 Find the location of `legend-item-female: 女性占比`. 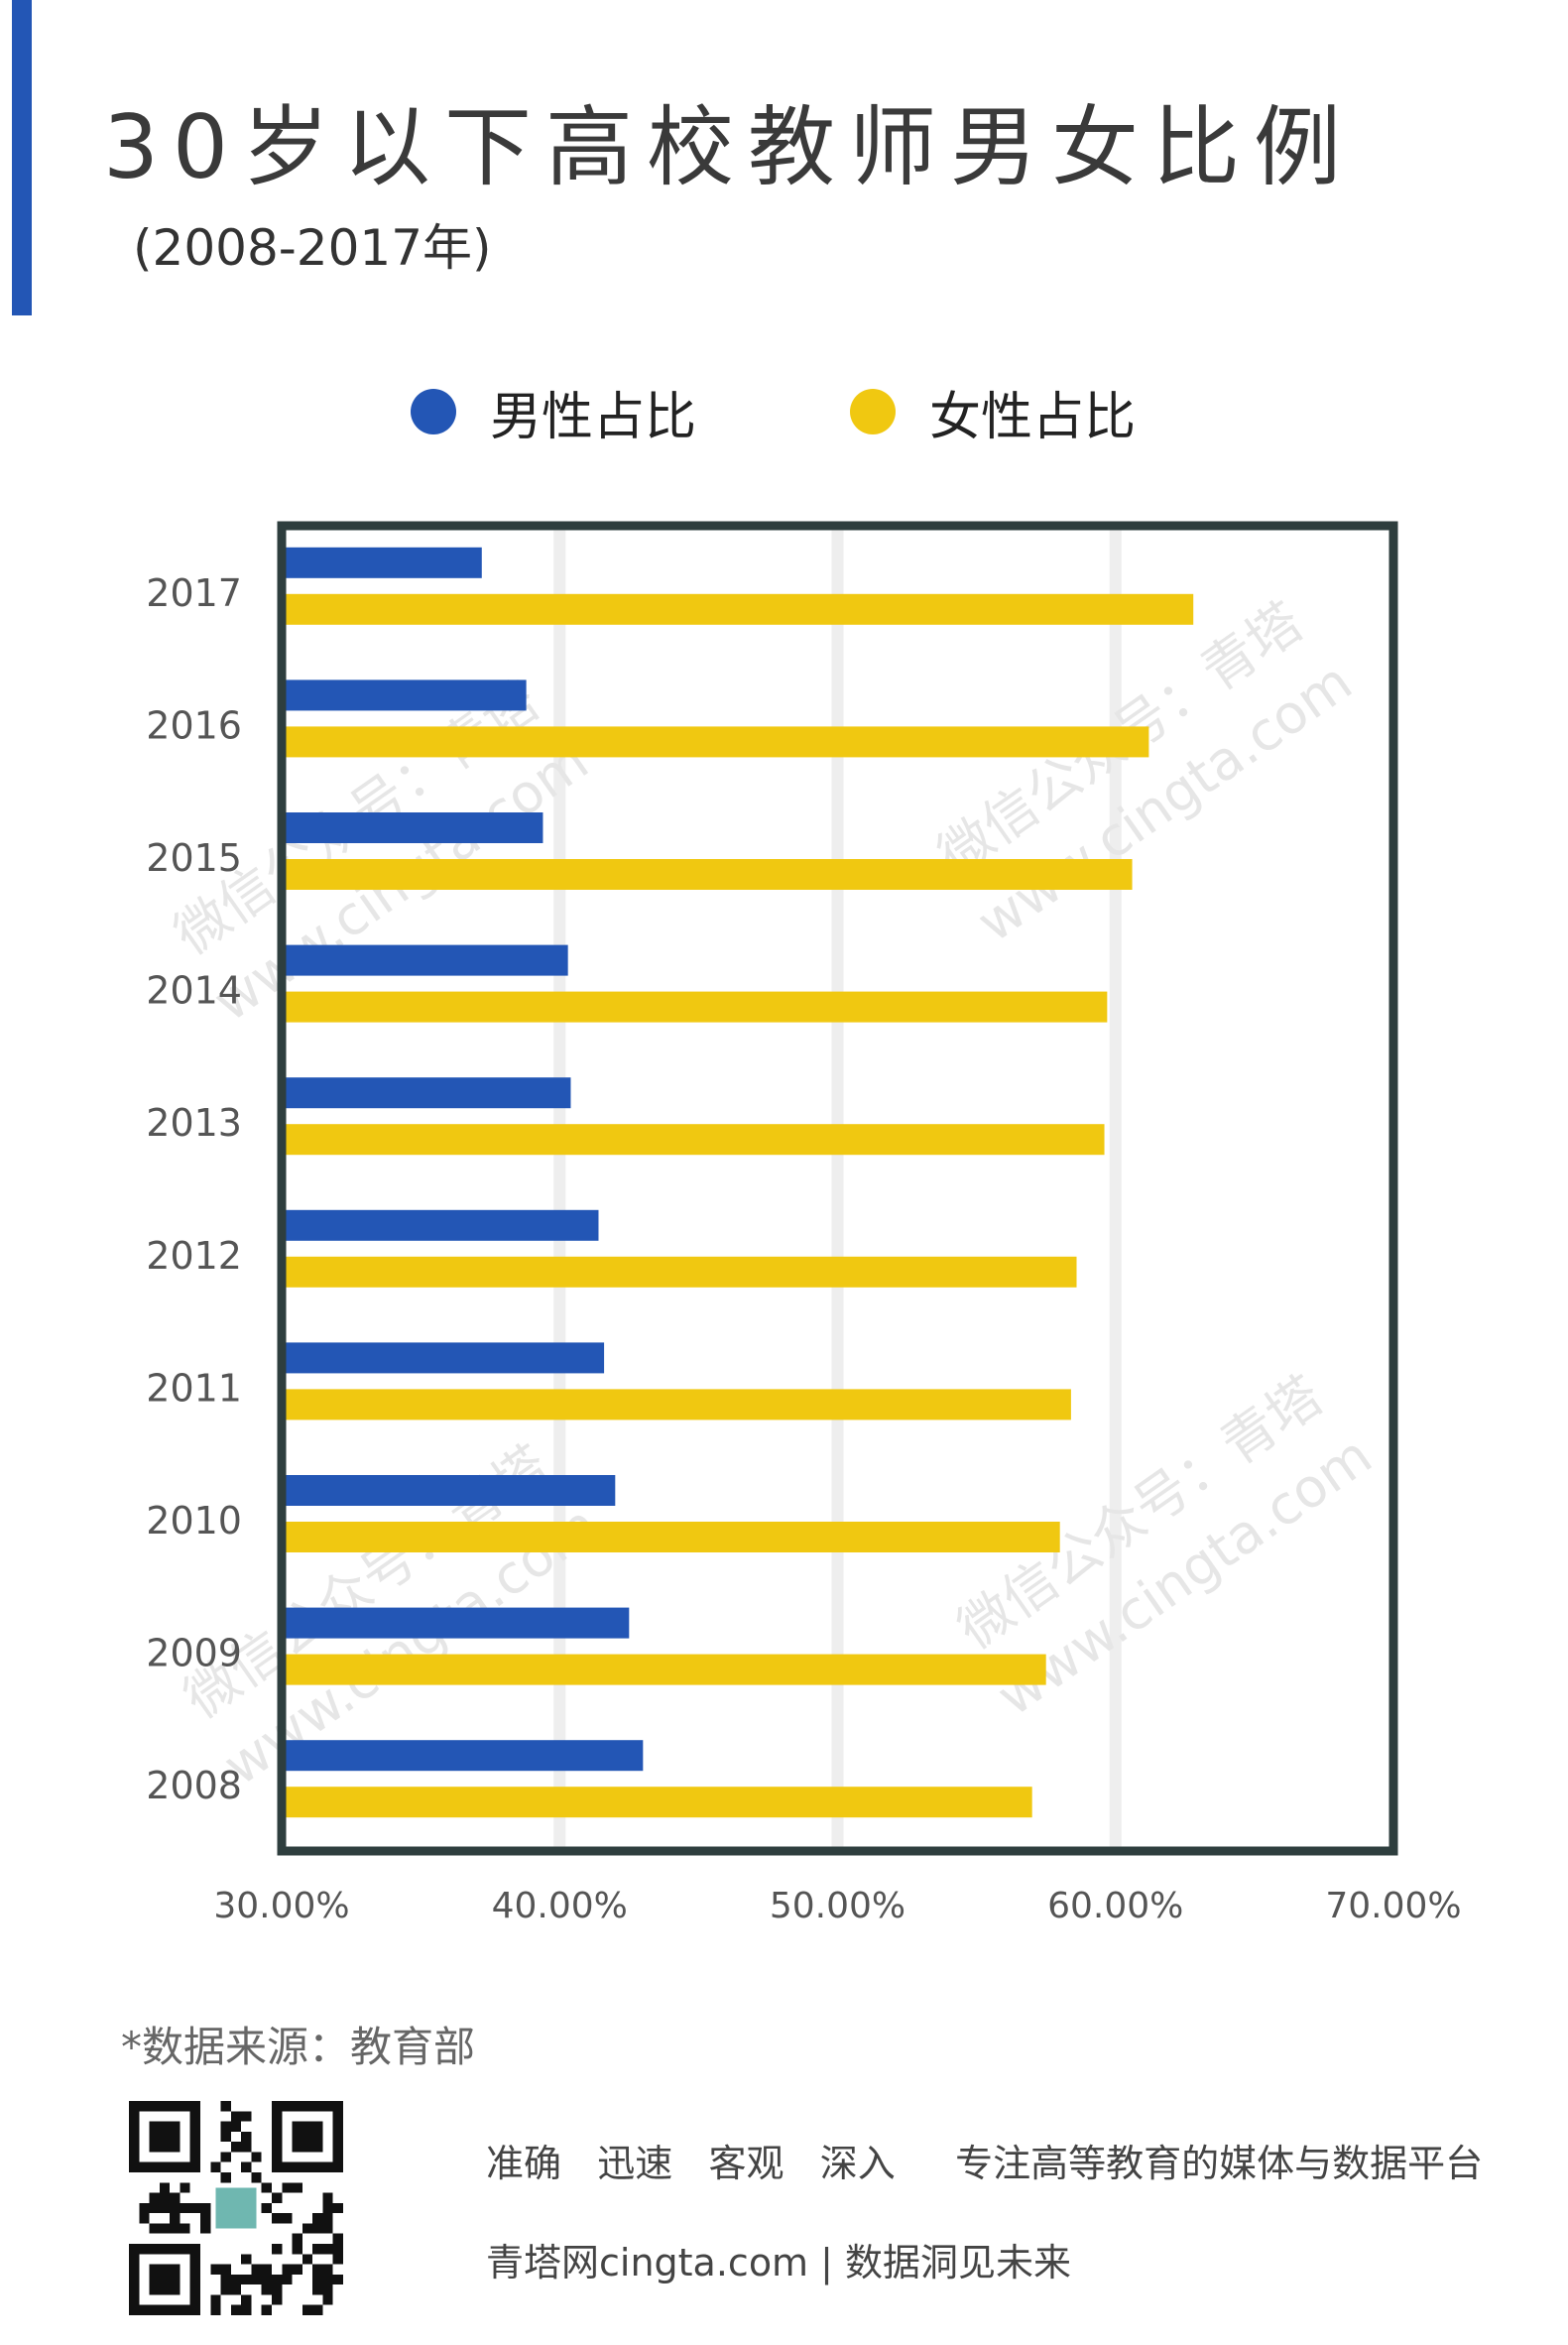

legend-item-female: 女性占比 is located at coordinates (993, 412).